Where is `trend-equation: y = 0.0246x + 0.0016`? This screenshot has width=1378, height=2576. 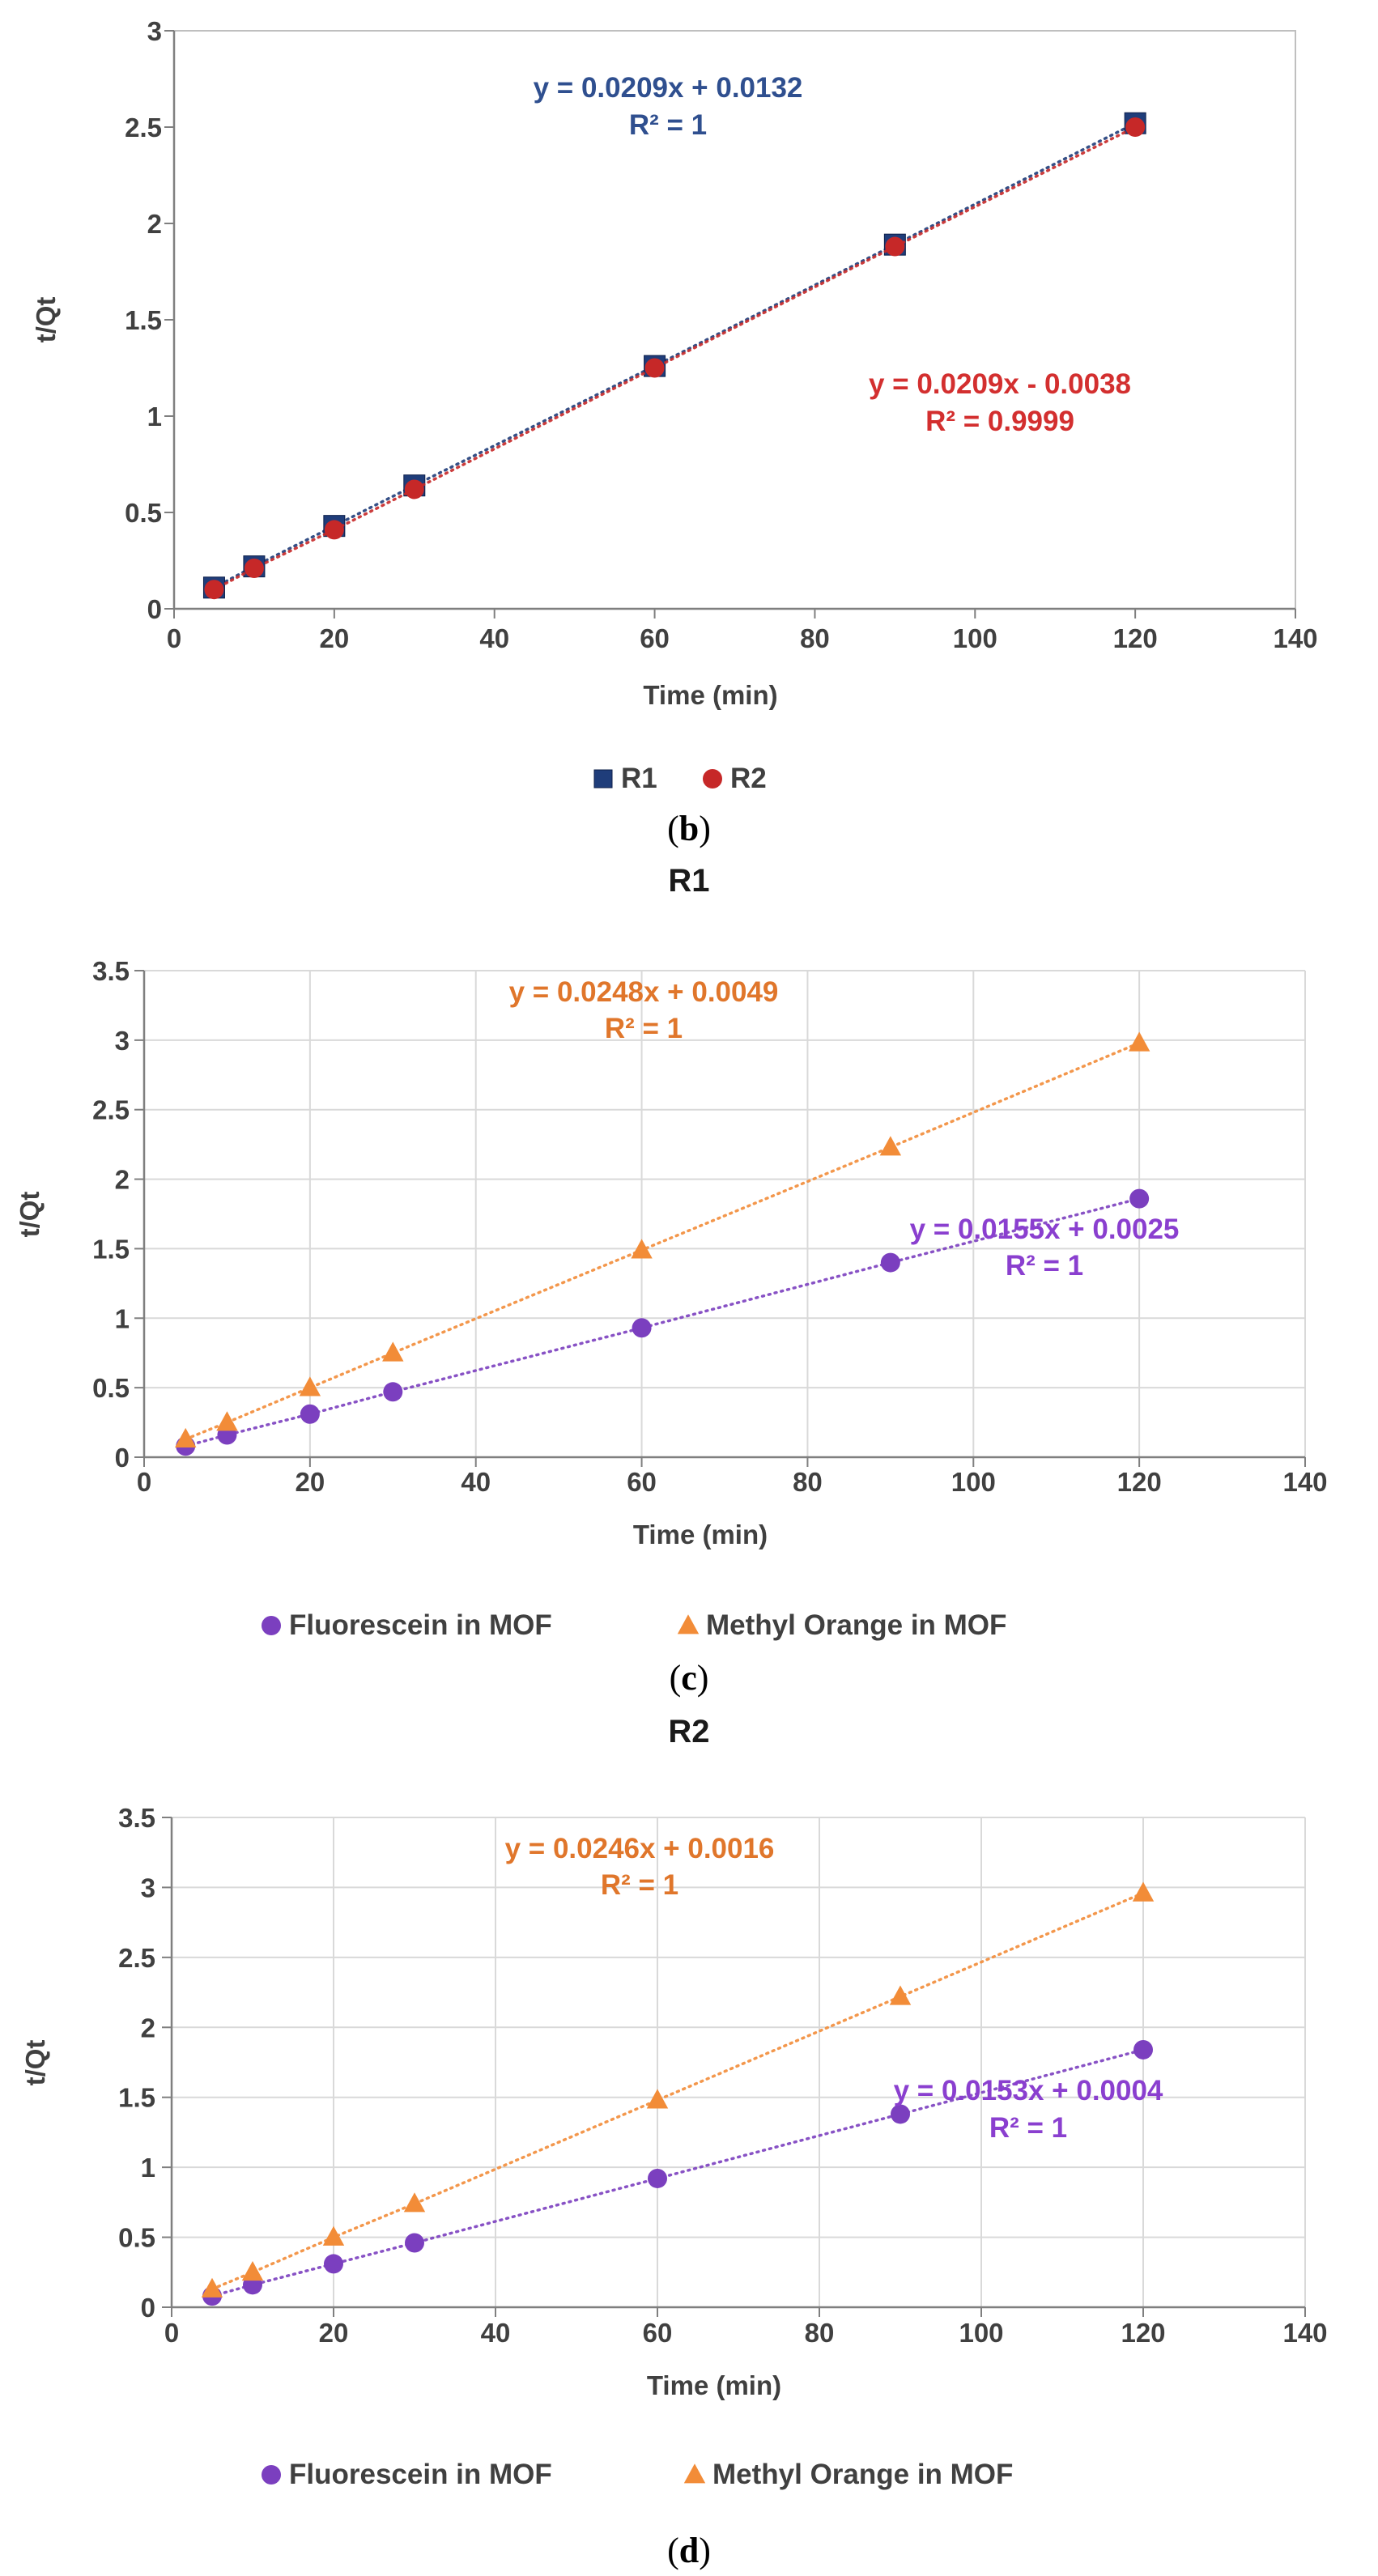
trend-equation: y = 0.0246x + 0.0016 is located at coordinates (640, 1848).